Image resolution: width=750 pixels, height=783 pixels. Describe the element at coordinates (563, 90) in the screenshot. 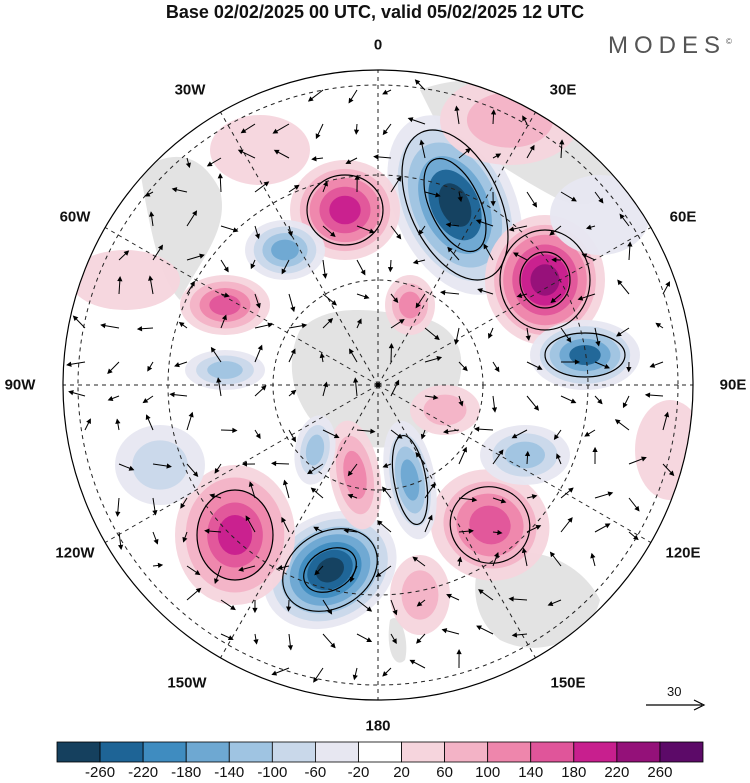

I see `longitude-label: 30E` at that location.